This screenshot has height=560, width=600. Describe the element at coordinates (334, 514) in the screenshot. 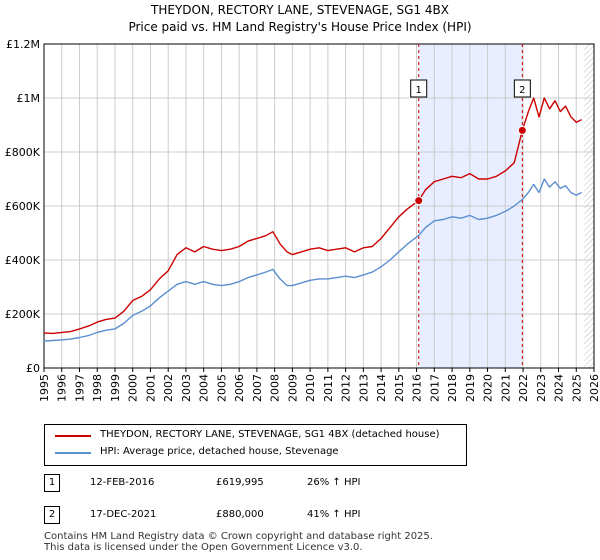

I see `sale-hpi-change: 41% ↑ HPI` at that location.